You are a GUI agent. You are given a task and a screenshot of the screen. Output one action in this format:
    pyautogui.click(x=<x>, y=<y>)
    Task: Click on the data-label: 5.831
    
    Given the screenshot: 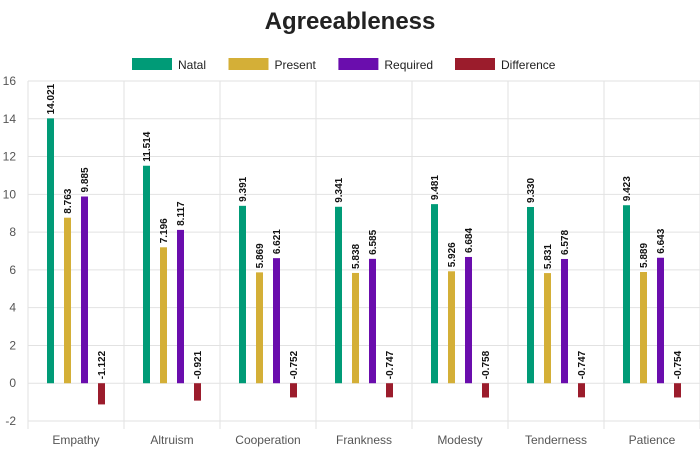 What is the action you would take?
    pyautogui.click(x=548, y=256)
    